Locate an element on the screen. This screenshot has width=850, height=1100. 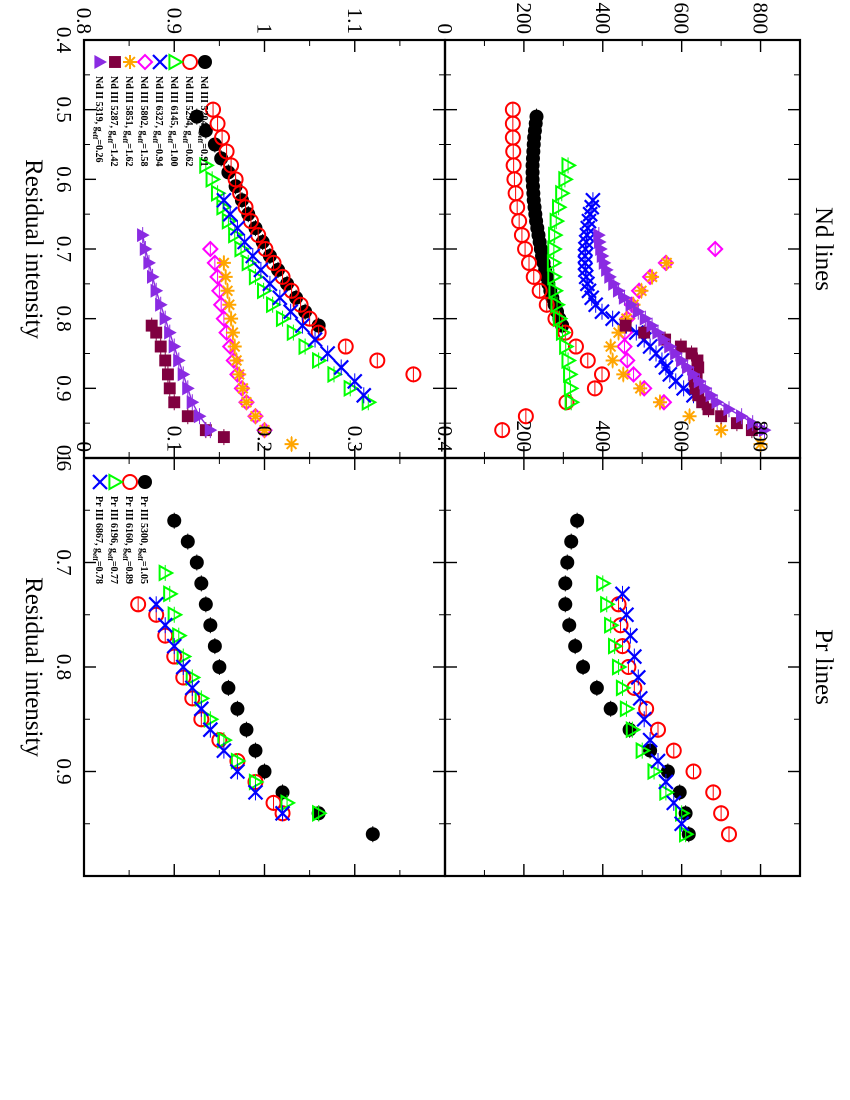
legend-label: Nd II 5319, geff=0.26 is located at coordinates (97, 119).